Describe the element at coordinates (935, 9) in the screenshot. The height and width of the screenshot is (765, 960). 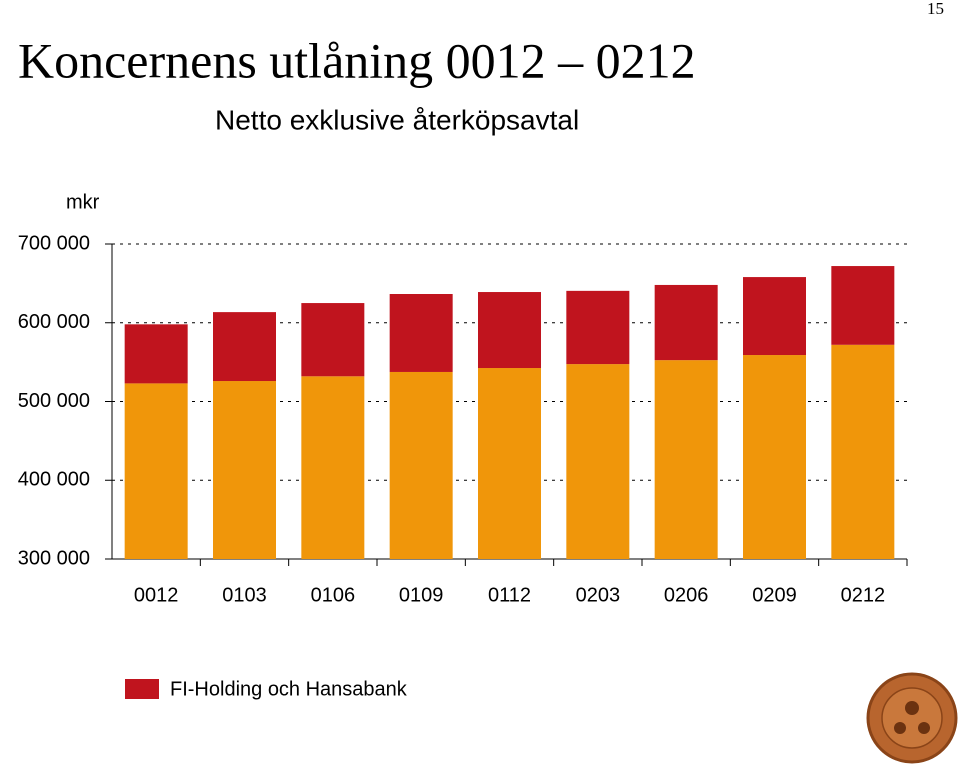
I see `page-number: 15` at that location.